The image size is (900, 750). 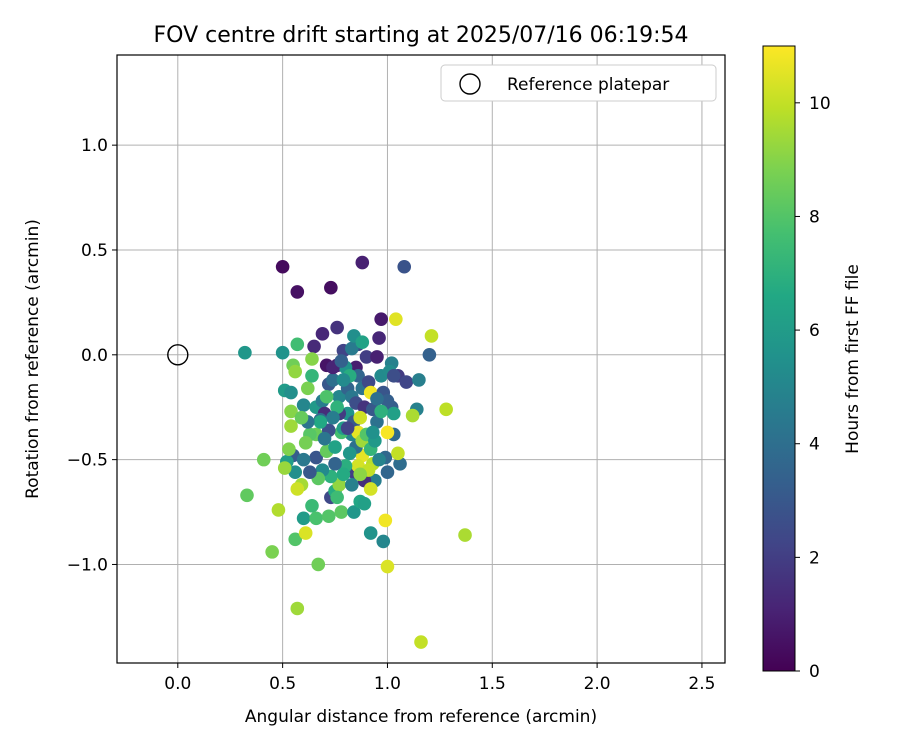 I want to click on y-axis-ticks: −1.0 −0.5 0.0 0.5 1.0, so click(x=92, y=355).